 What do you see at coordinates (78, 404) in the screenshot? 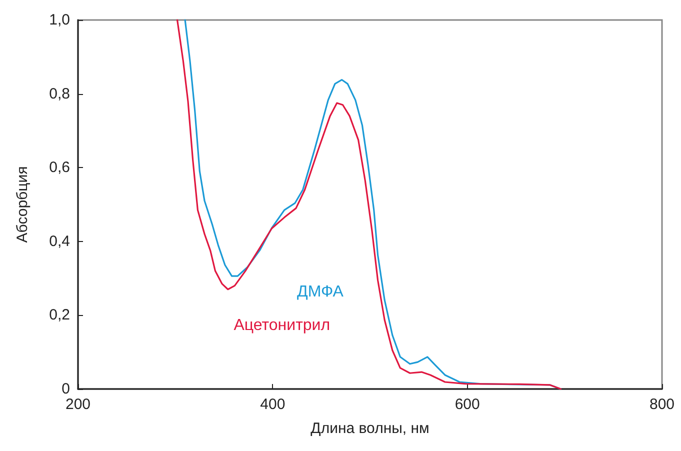
I see `x-tick-label: 200` at bounding box center [78, 404].